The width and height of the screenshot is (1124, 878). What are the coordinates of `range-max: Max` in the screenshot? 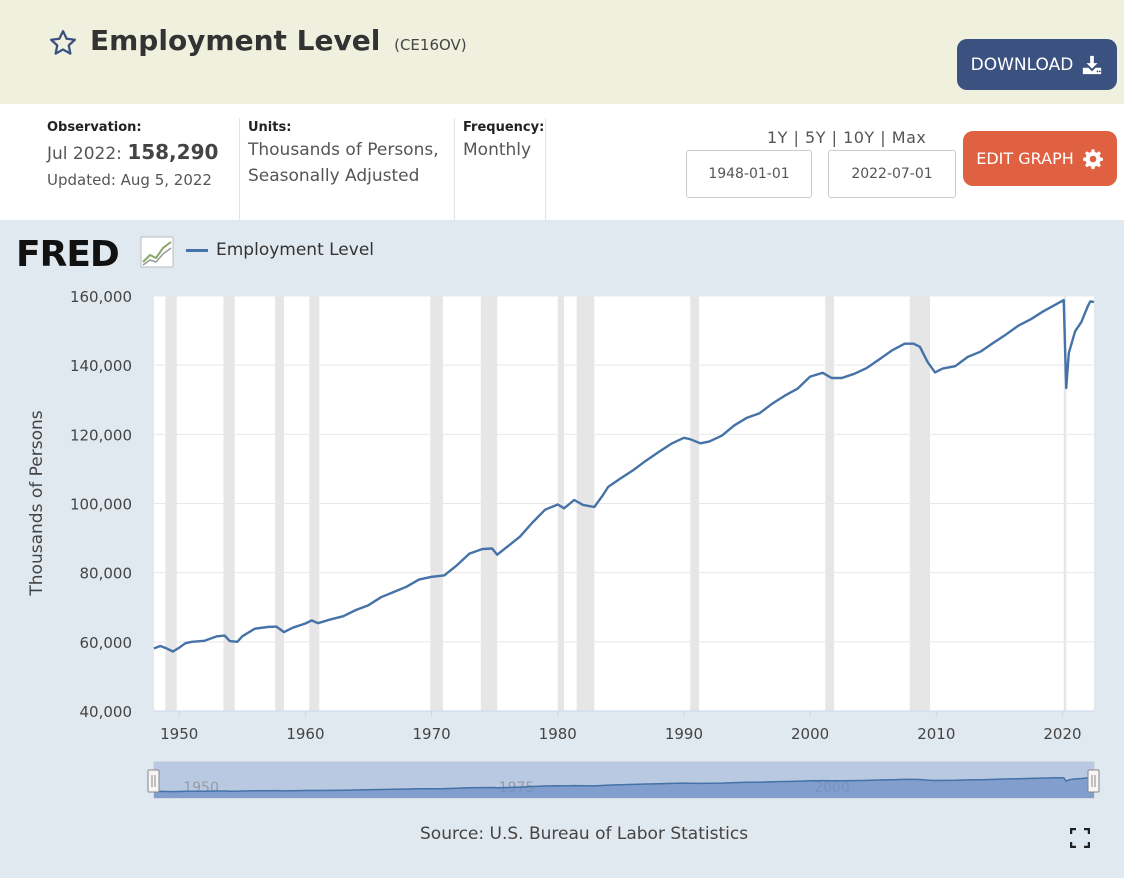 It's located at (909, 137).